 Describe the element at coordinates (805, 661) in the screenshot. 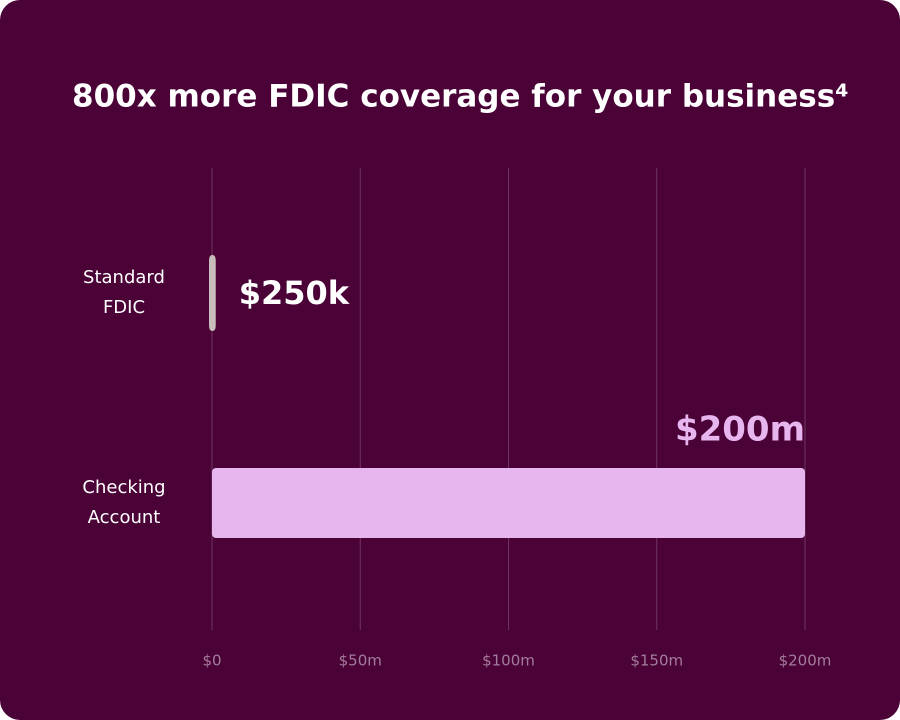

I see `x-tick-label: $200m` at that location.